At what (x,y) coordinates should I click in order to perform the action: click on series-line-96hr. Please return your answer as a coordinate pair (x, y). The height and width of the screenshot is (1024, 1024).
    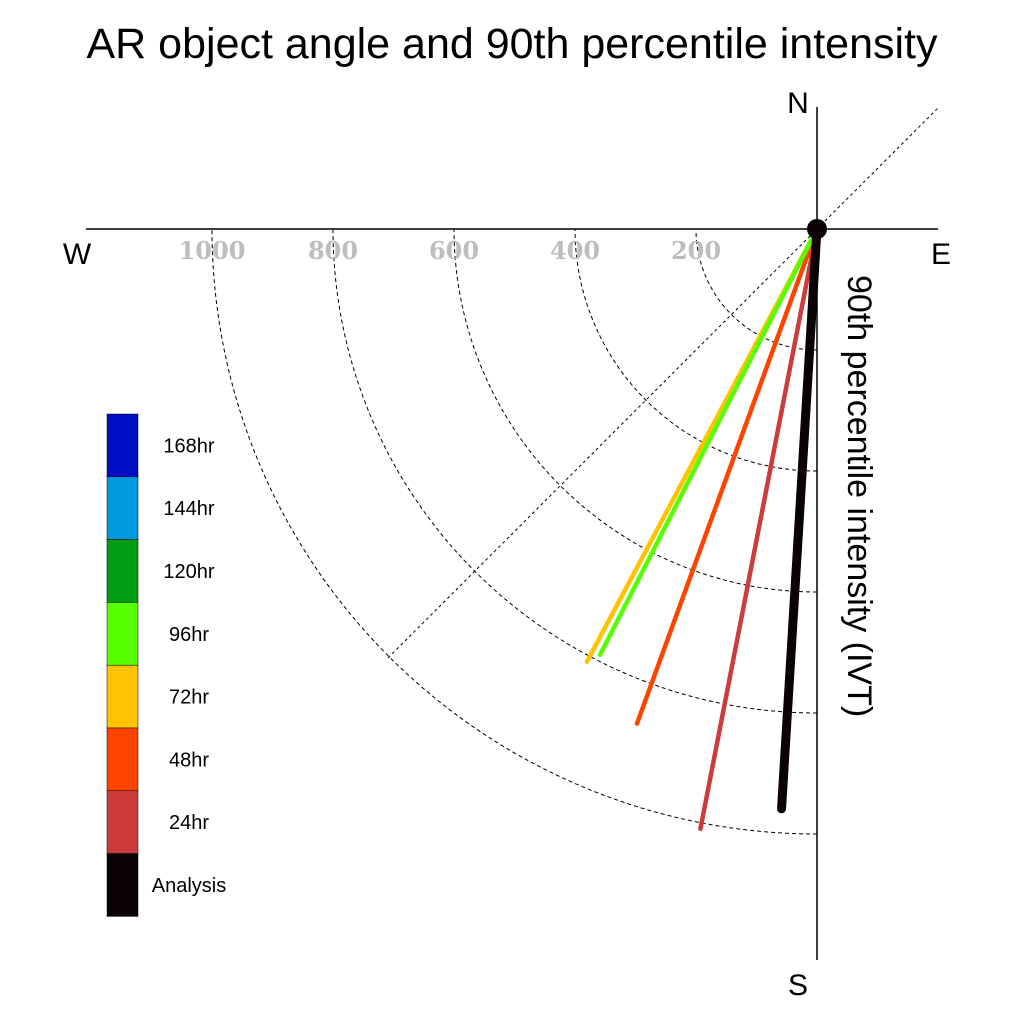
    Looking at the image, I should click on (708, 442).